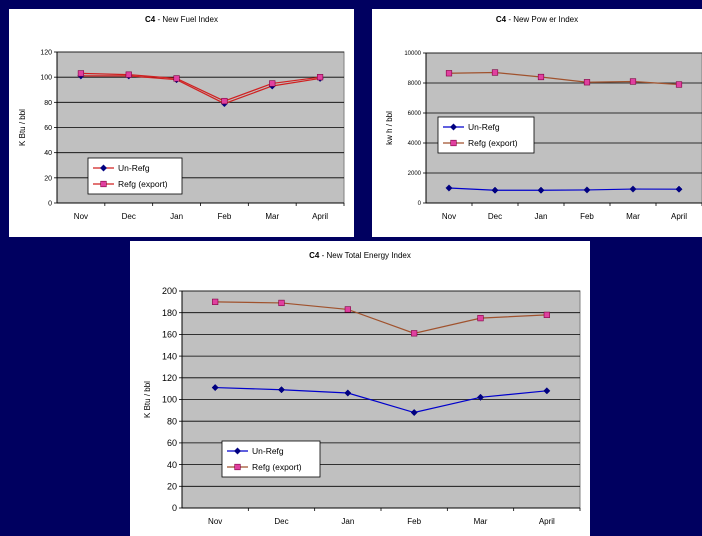 The width and height of the screenshot is (702, 536). I want to click on y-tick-label: 200, so click(169, 291).